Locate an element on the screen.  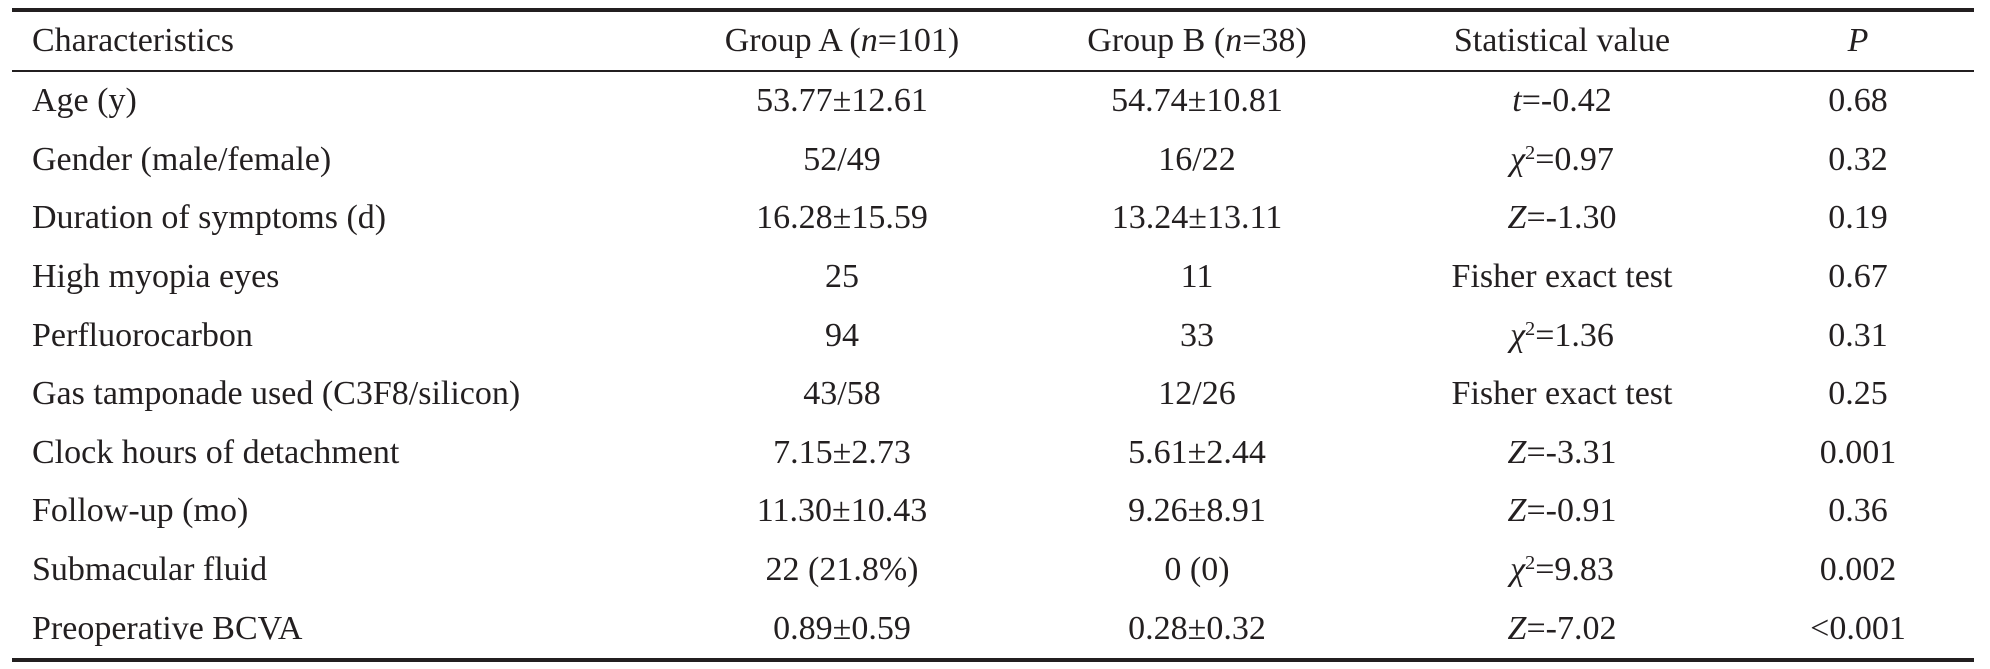
cell-group-a: 16.28±15.59 is located at coordinates (842, 218).